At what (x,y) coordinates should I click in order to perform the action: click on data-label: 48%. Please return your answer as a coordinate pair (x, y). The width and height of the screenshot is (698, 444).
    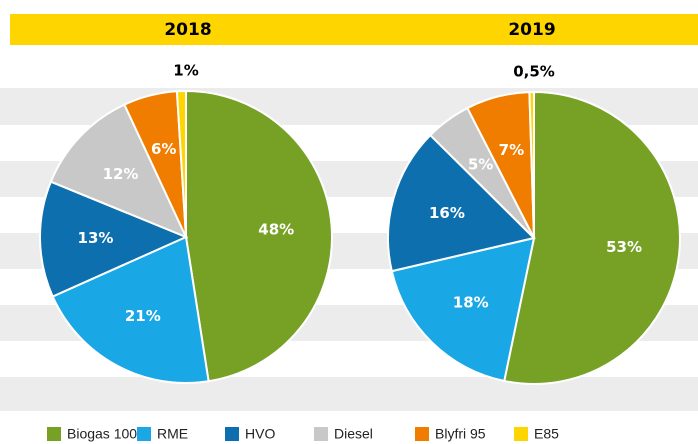
    Looking at the image, I should click on (276, 229).